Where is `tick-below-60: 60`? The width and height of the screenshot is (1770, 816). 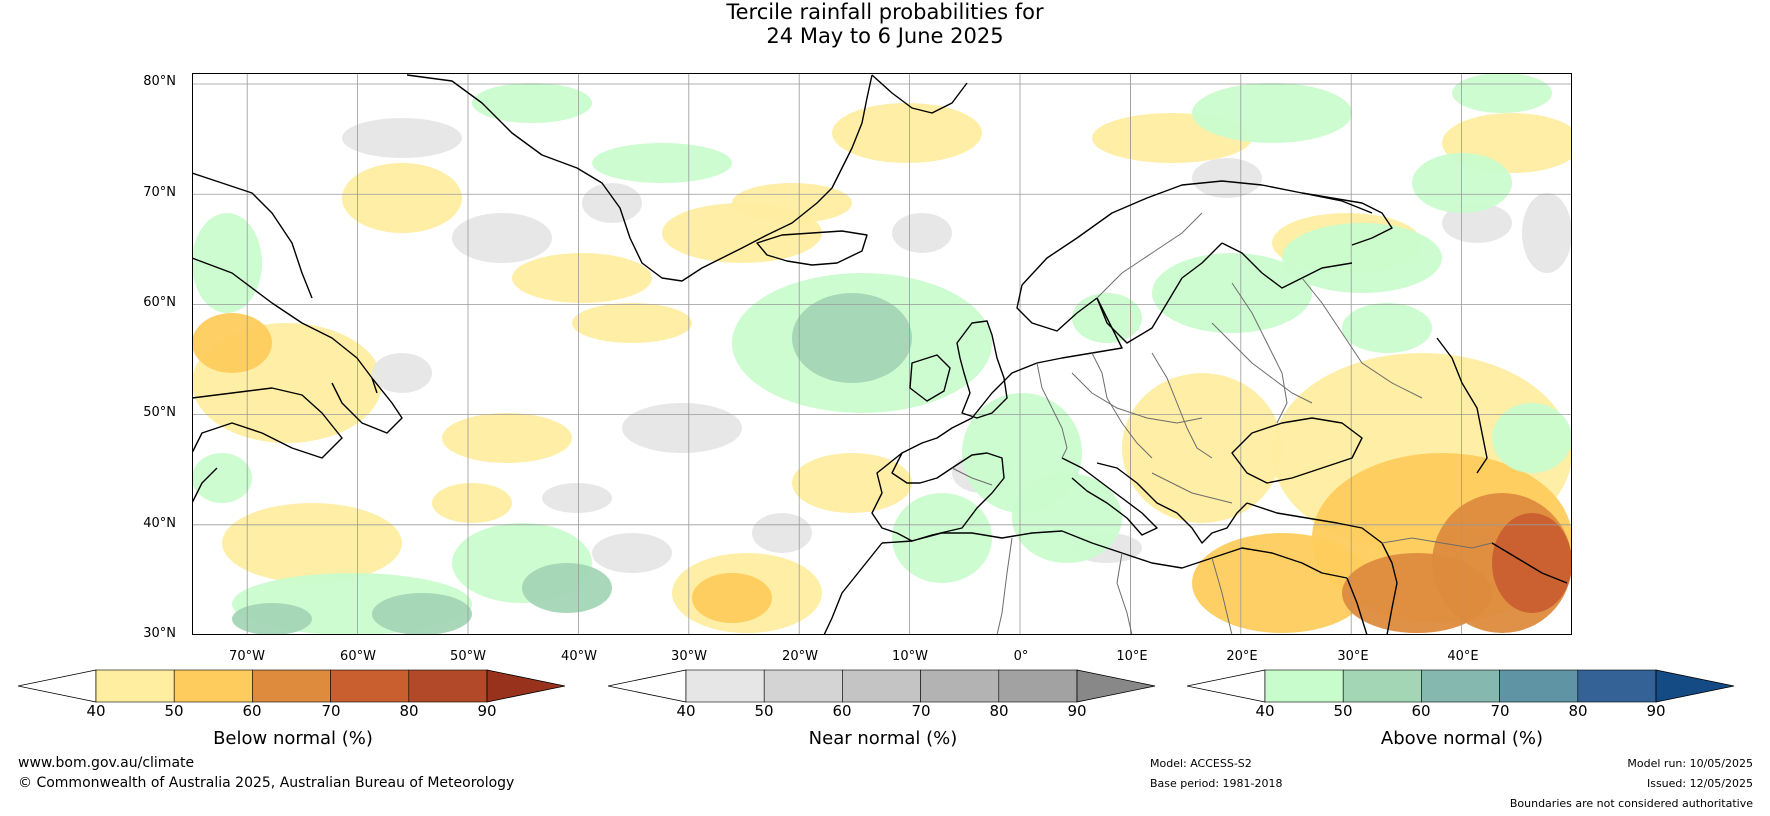
tick-below-60: 60 is located at coordinates (252, 711).